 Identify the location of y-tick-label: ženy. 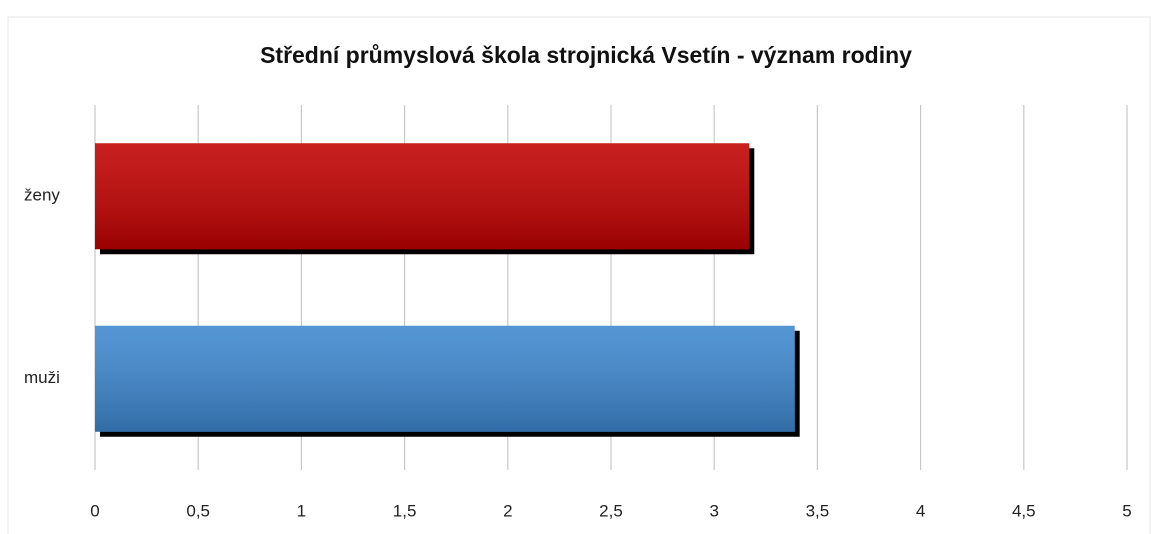
(42, 195).